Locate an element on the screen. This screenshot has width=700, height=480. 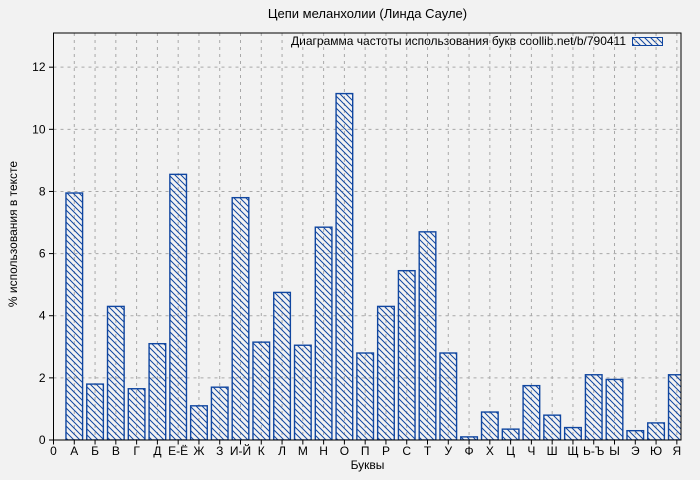
bar-Ч is located at coordinates (531, 412).